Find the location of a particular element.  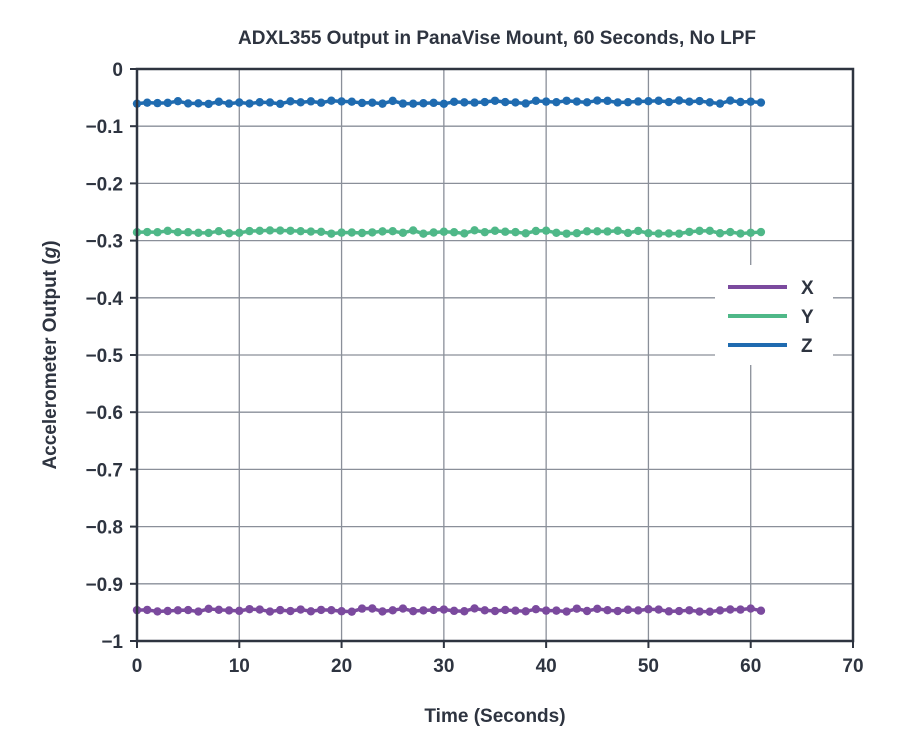

y-tick-label: −0.8 is located at coordinates (104, 528).